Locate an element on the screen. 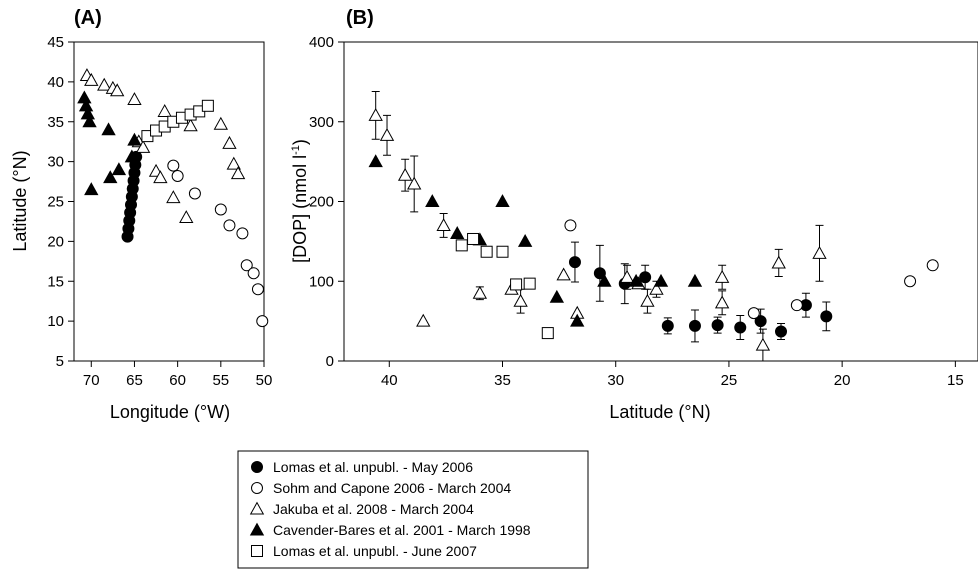  panel-a-y-tick-label: 10 is located at coordinates (55, 321).